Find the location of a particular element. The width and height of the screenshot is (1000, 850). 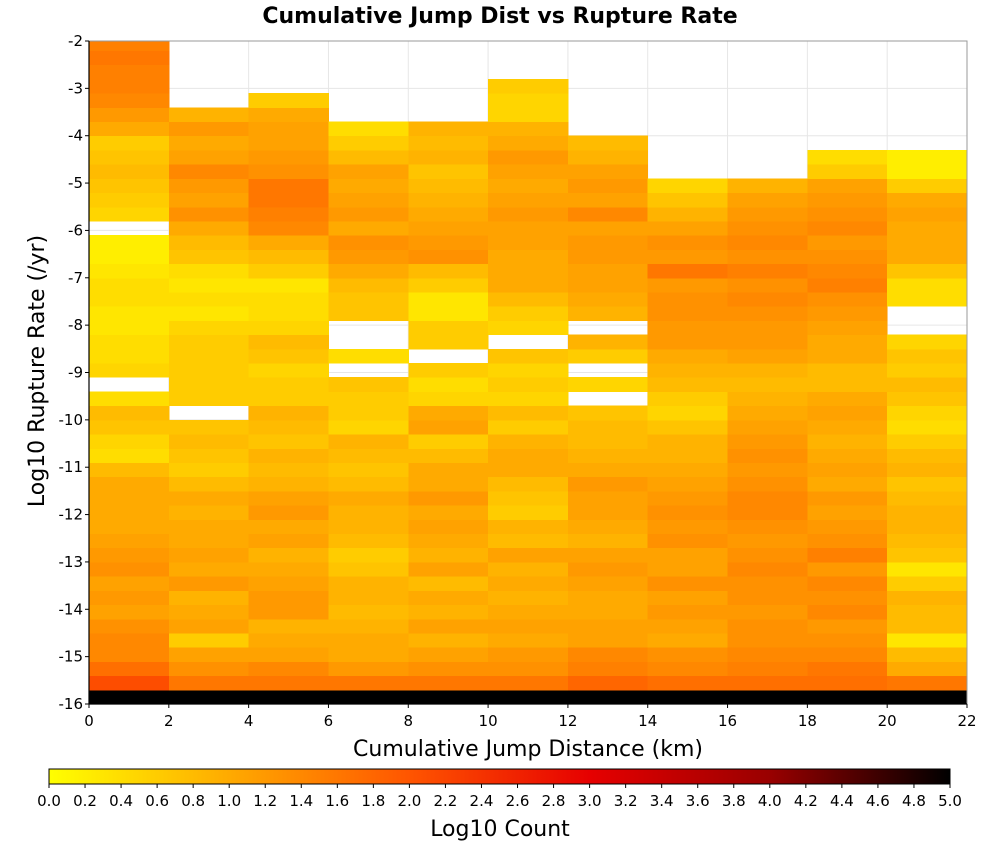

colorbar-tick-label: 3.4 is located at coordinates (662, 801).